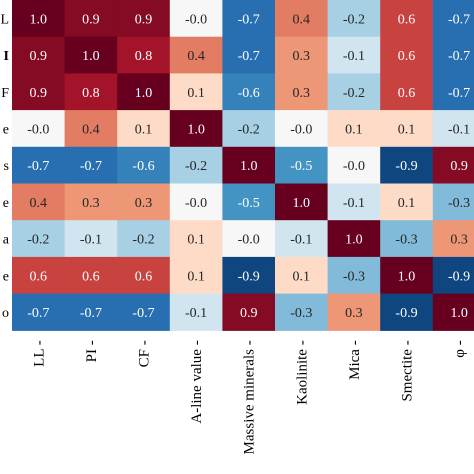  What do you see at coordinates (6, 56) in the screenshot?
I see `y-tick-label: I` at bounding box center [6, 56].